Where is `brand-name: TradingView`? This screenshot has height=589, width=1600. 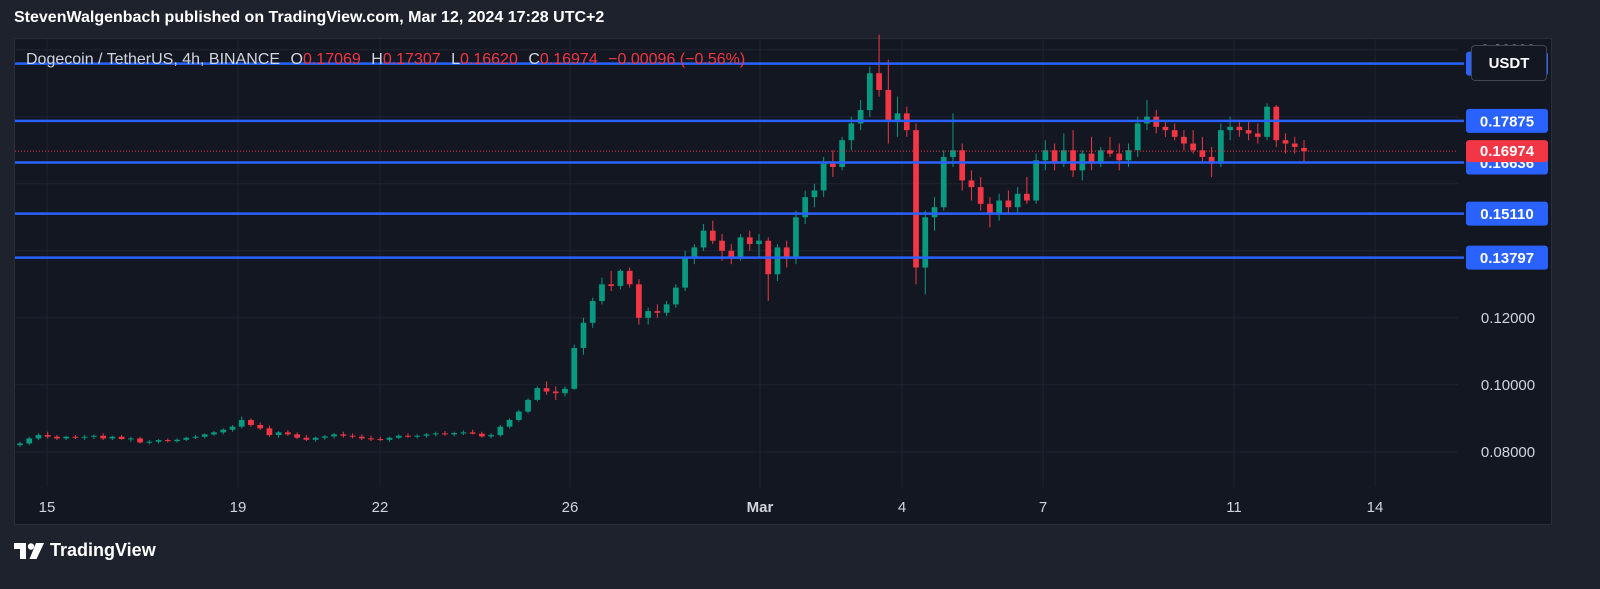 brand-name: TradingView is located at coordinates (103, 550).